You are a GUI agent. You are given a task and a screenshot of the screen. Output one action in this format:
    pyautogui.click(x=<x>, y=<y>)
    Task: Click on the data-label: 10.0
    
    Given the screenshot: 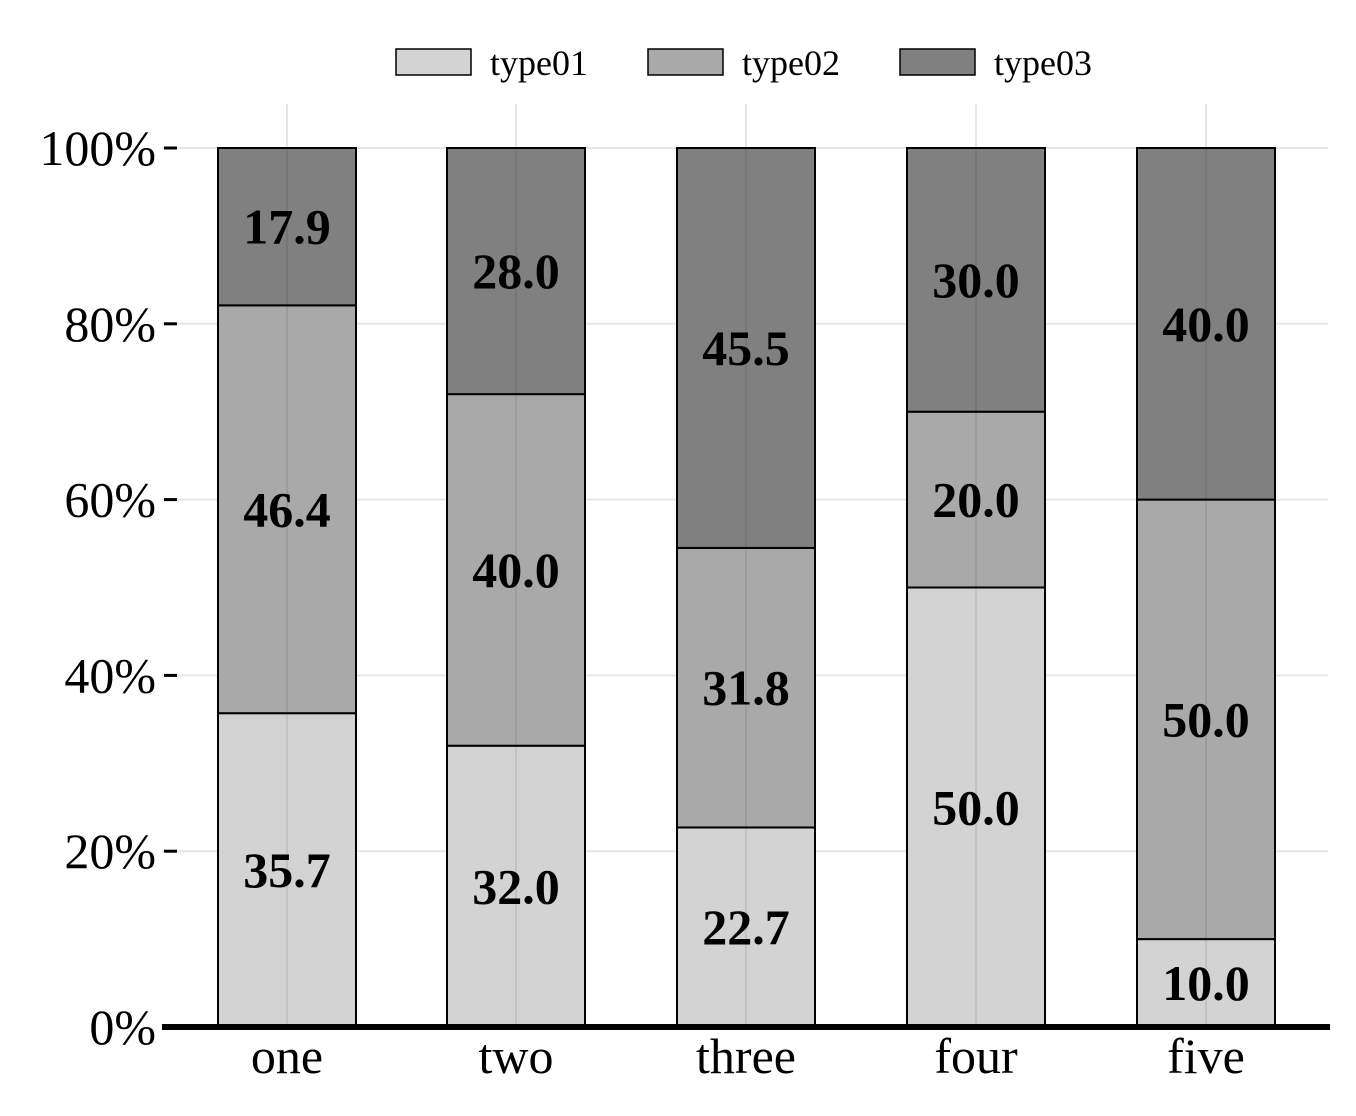 What is the action you would take?
    pyautogui.click(x=1206, y=983)
    